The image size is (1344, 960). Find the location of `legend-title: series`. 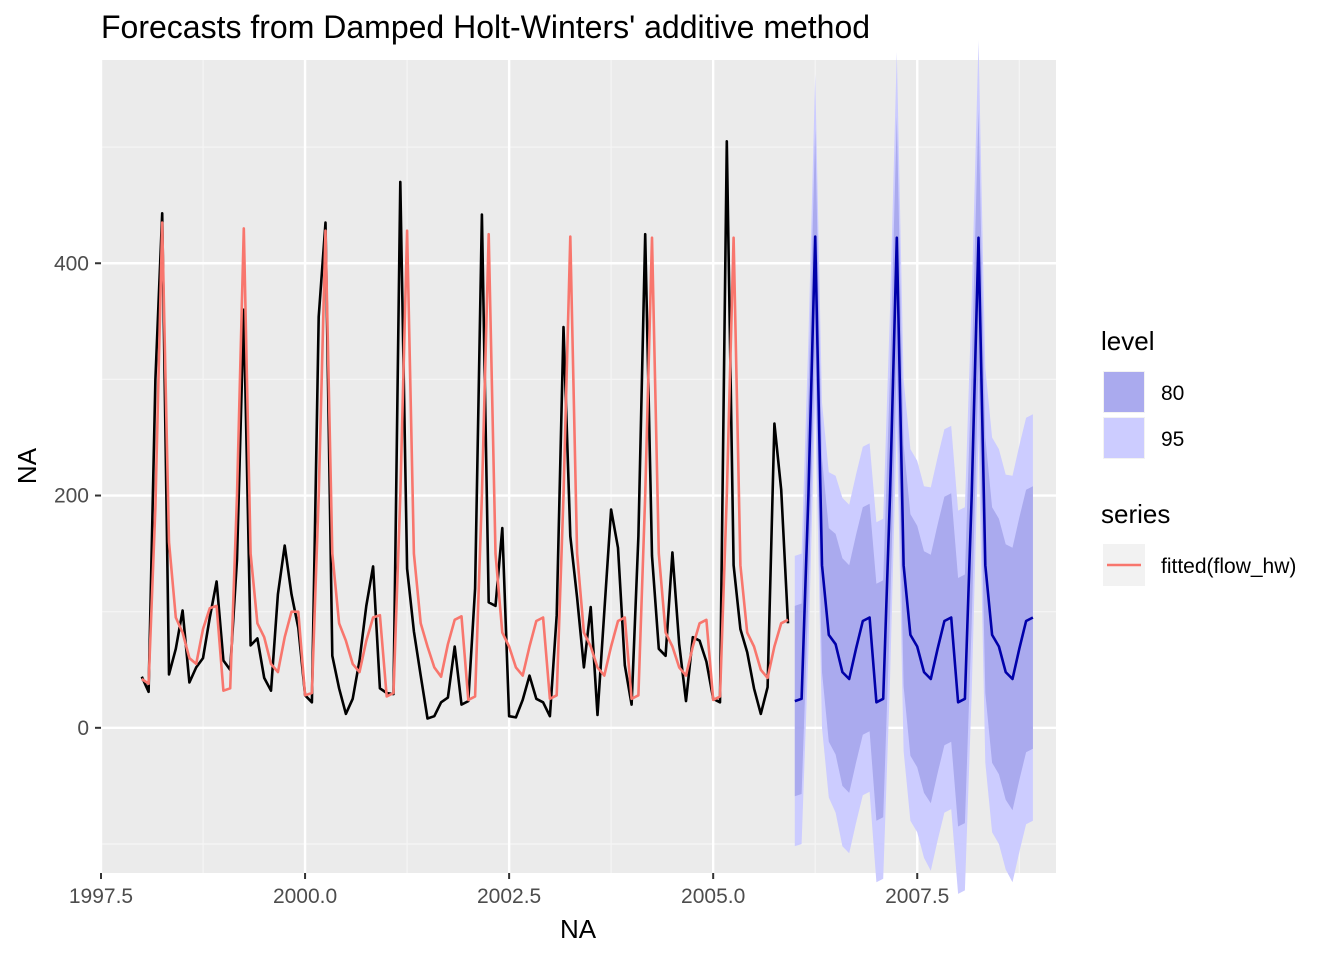

legend-title: series is located at coordinates (1135, 514).